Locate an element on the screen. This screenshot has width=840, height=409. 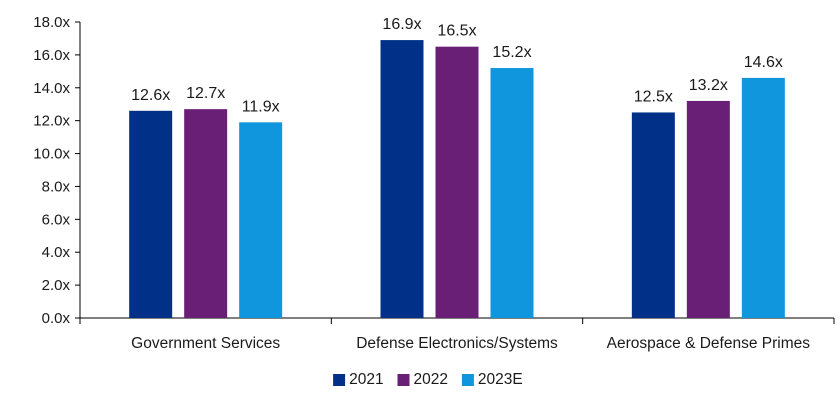
data-label: 13.2x is located at coordinates (708, 85).